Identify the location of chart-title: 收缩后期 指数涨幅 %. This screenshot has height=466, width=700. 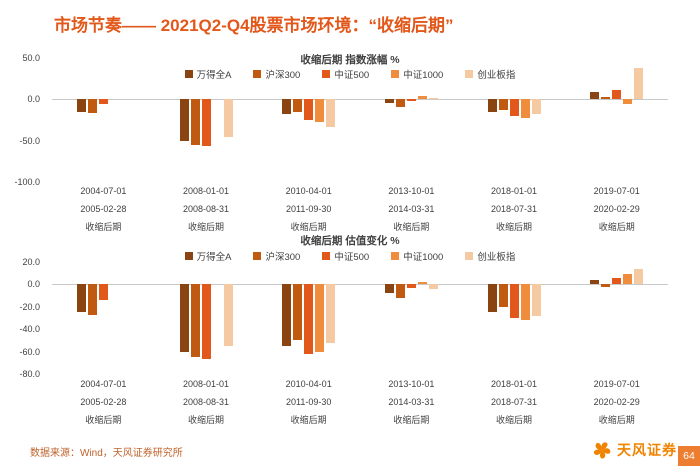
(350, 60).